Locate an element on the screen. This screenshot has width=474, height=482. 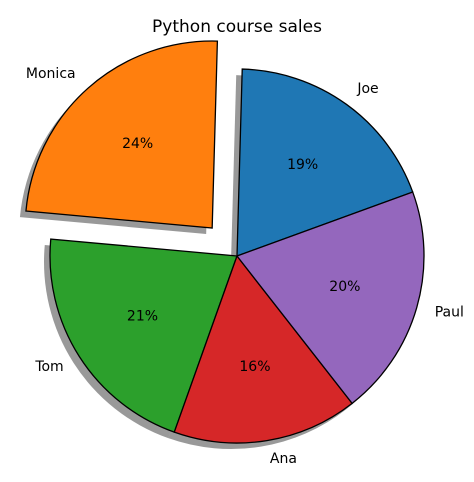
pct-label: 20% is located at coordinates (344, 287).